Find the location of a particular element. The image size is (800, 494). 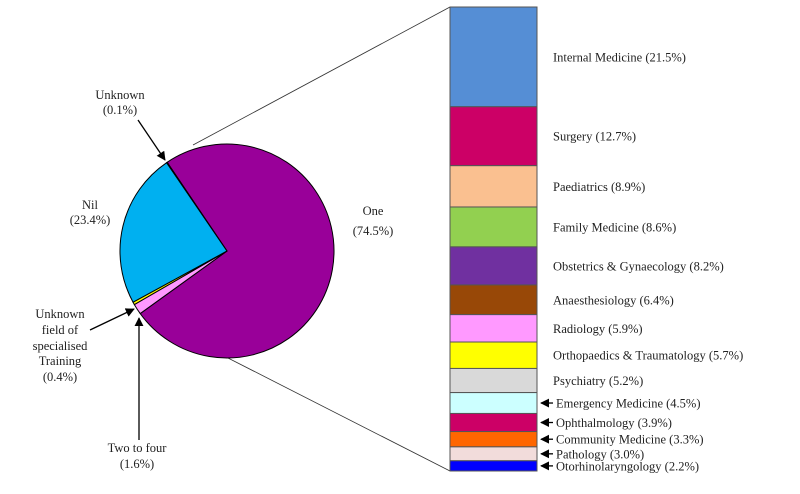

pie-value-two-to-four: (1.6%) is located at coordinates (137, 464).